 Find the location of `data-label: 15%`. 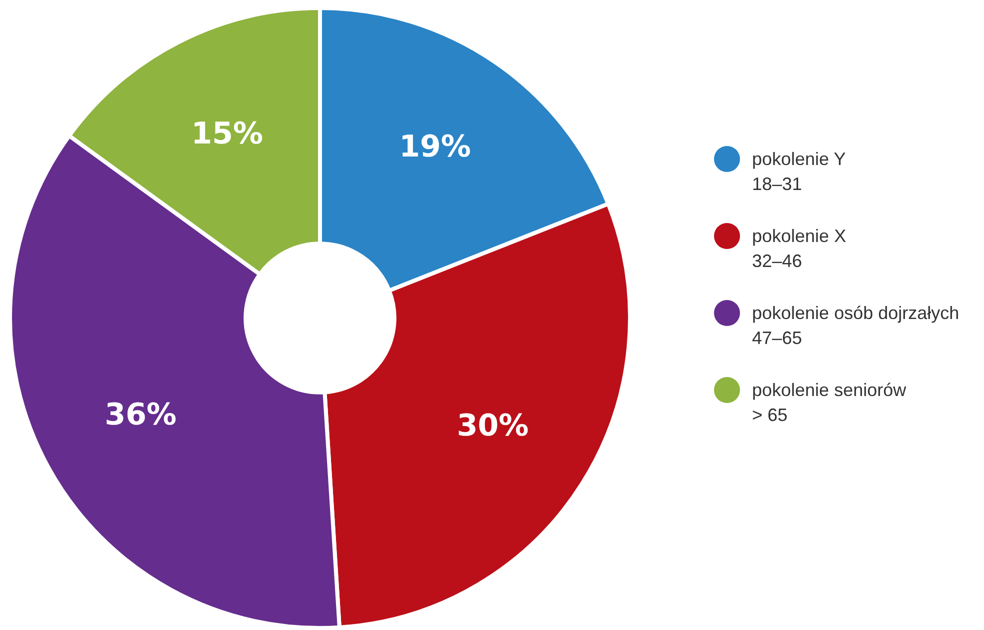

data-label: 15% is located at coordinates (227, 134).